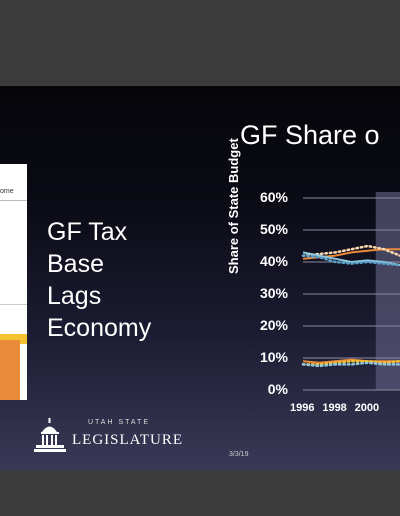  Describe the element at coordinates (13, 339) in the screenshot. I see `thumbnail-band` at that location.